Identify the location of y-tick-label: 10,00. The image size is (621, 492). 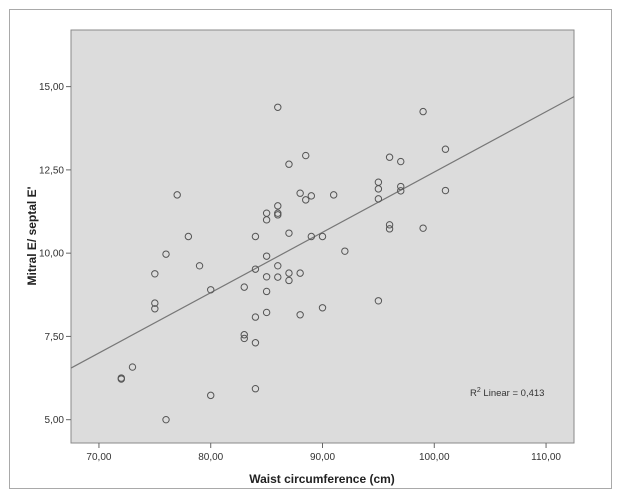
(51, 254).